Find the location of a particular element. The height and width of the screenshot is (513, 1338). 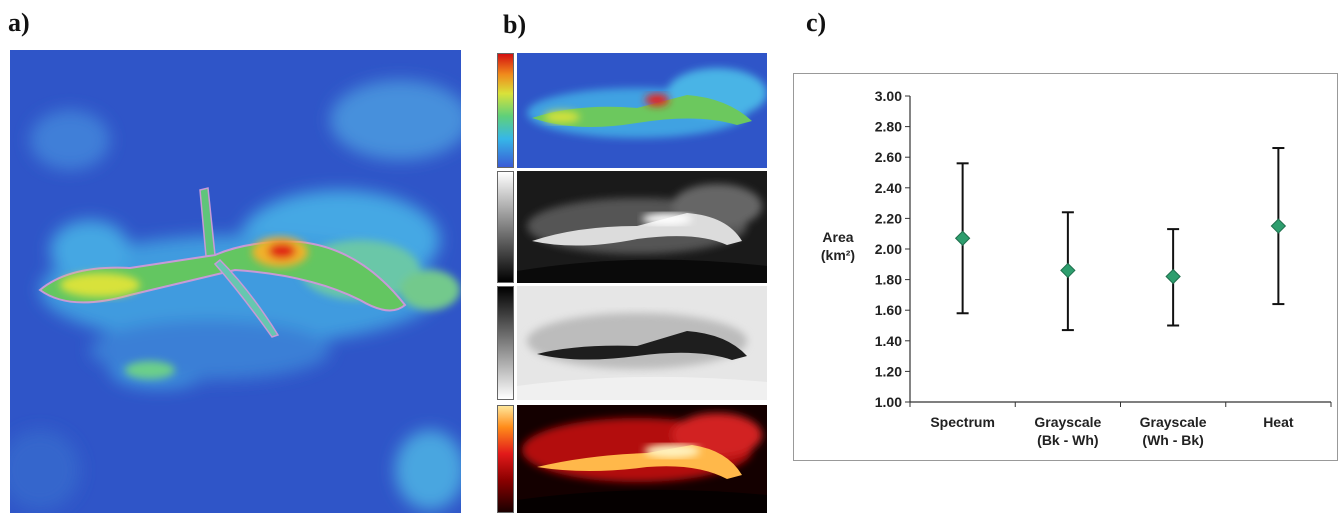

y-tick-label: 1.20 is located at coordinates (888, 371).